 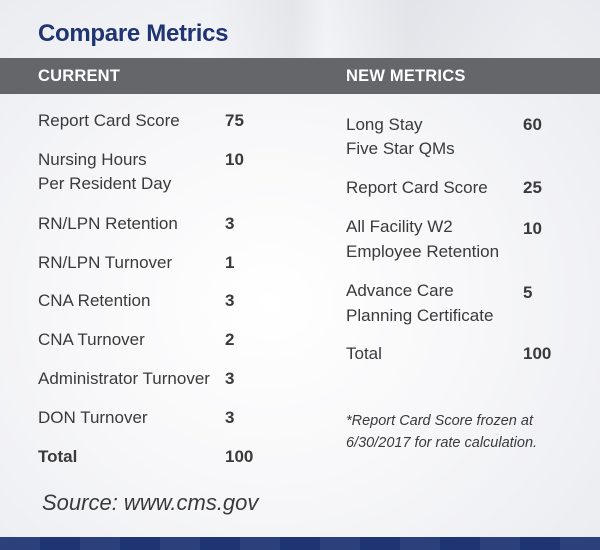 What do you see at coordinates (364, 353) in the screenshot?
I see `new-label-total: Total` at bounding box center [364, 353].